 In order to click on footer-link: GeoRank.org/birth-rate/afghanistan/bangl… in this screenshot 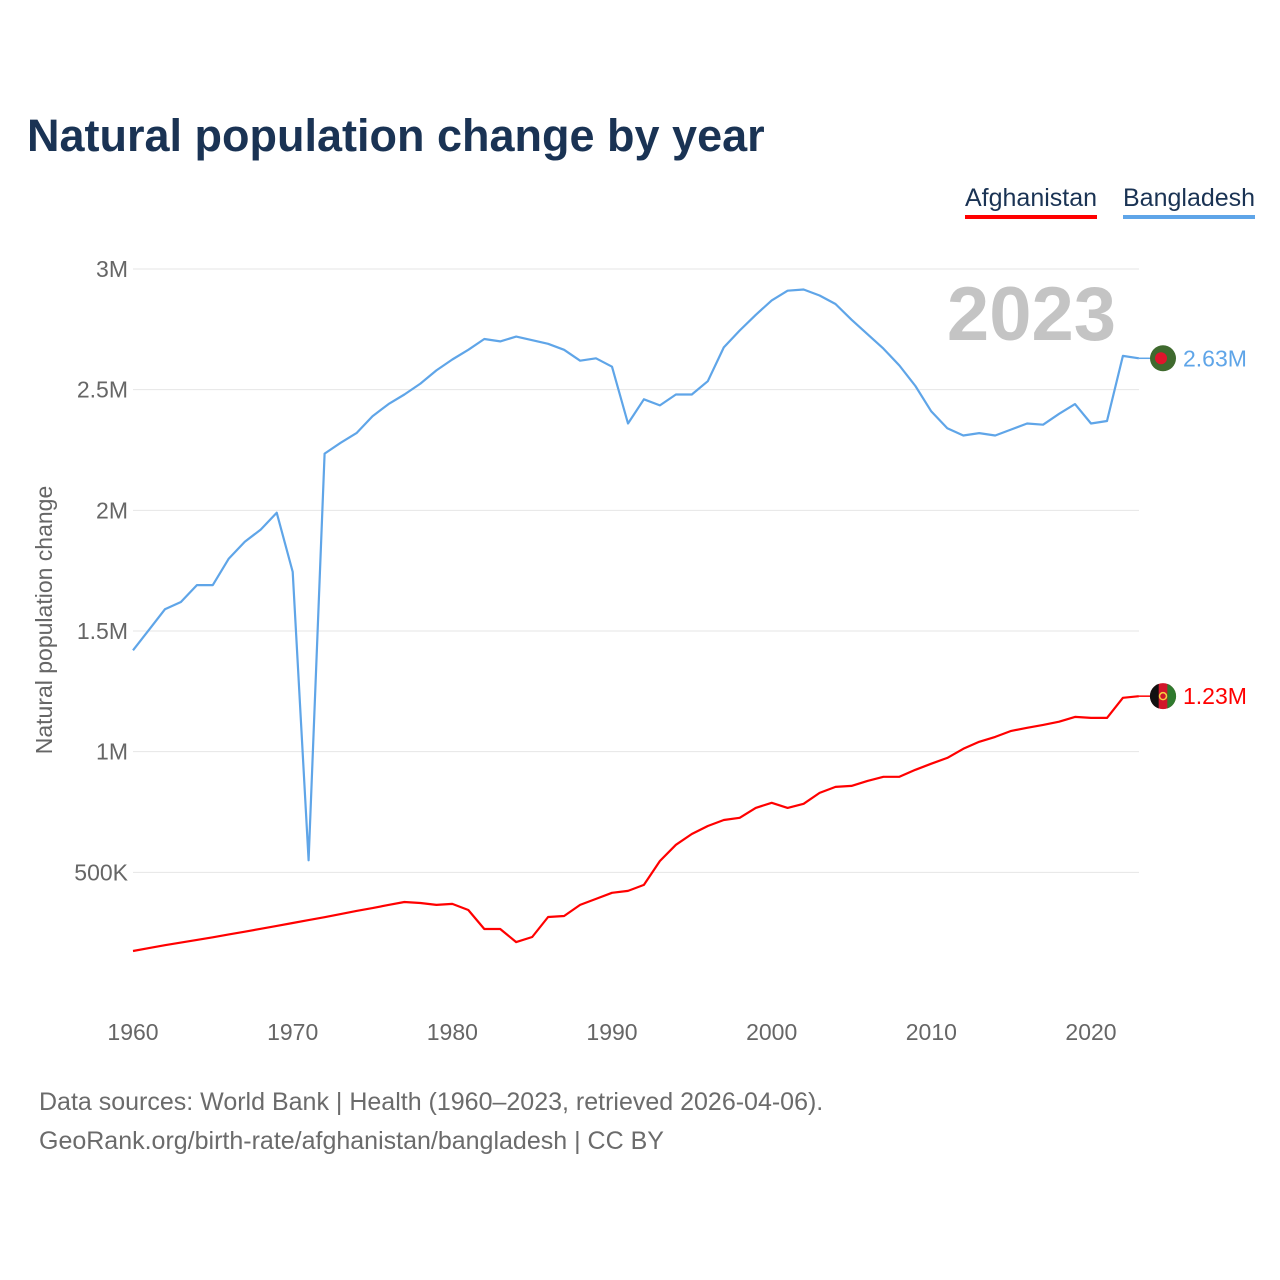, I will do `click(351, 1141)`.